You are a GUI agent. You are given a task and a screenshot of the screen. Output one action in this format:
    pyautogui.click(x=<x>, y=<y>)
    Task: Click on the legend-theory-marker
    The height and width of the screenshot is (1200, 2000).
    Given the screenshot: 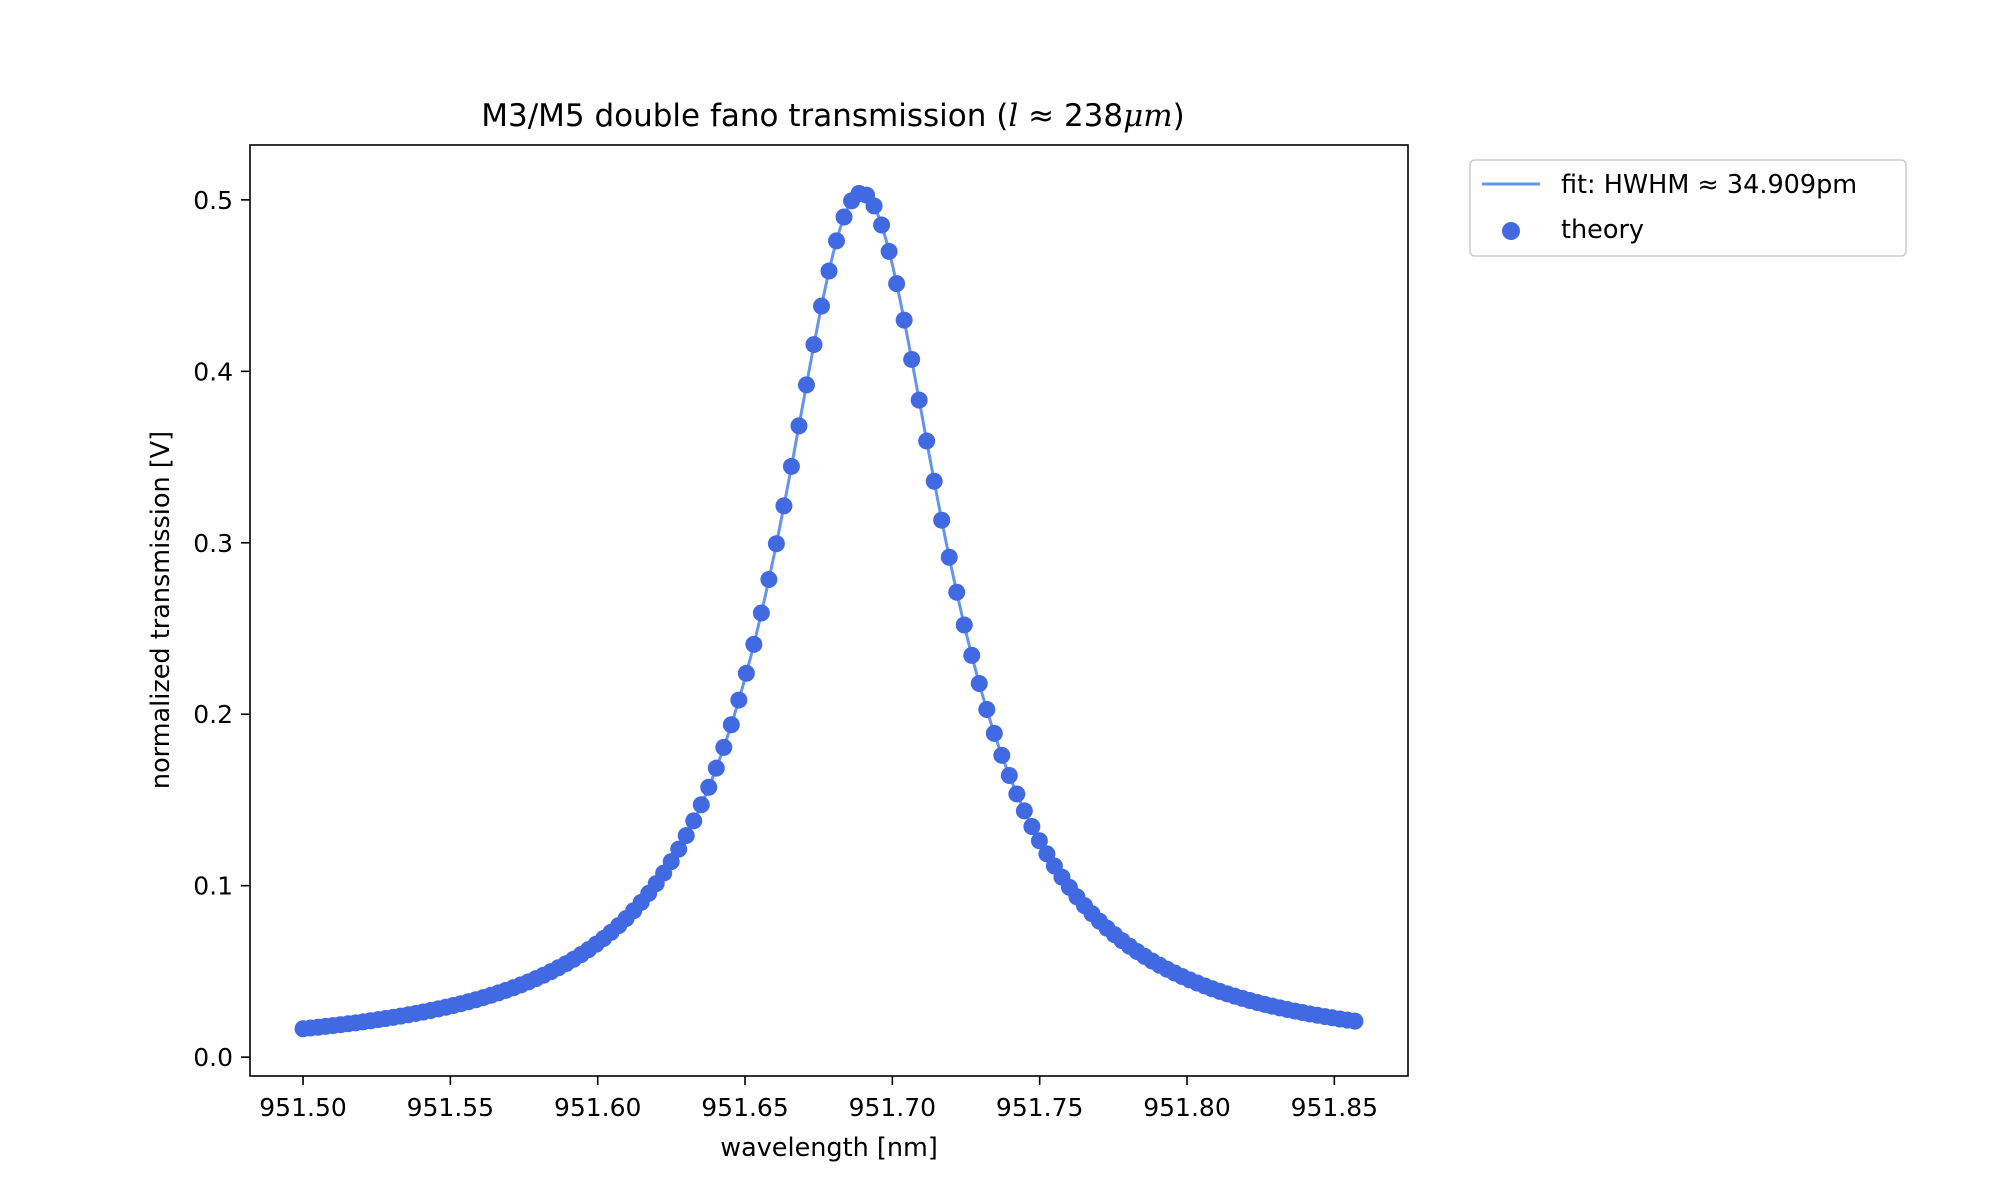 What is the action you would take?
    pyautogui.click(x=1511, y=231)
    